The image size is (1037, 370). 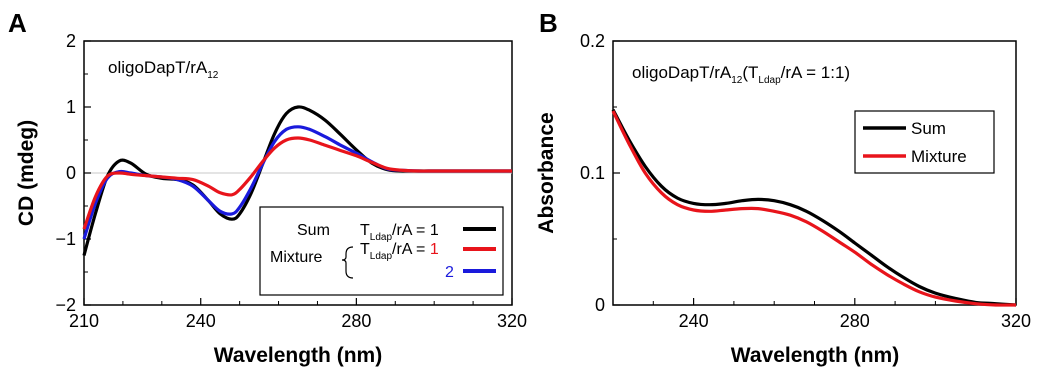 What do you see at coordinates (347, 262) in the screenshot?
I see `legend-brace` at bounding box center [347, 262].